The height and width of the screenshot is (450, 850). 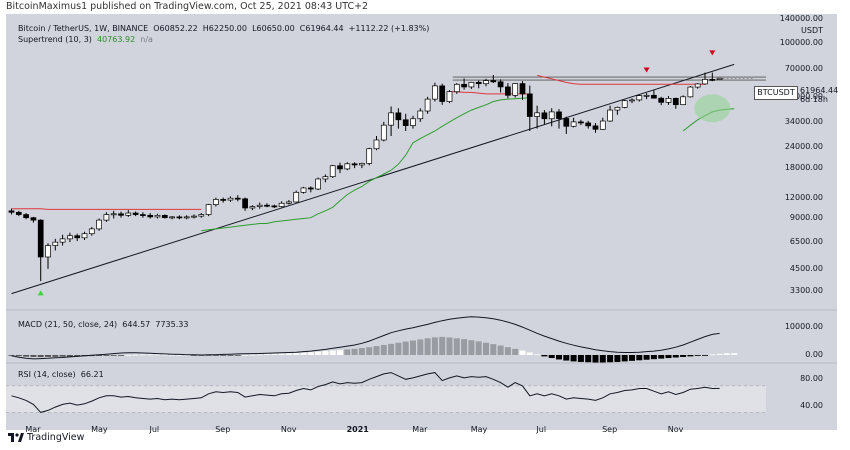 I want to click on rsi-line, so click(x=365, y=392).